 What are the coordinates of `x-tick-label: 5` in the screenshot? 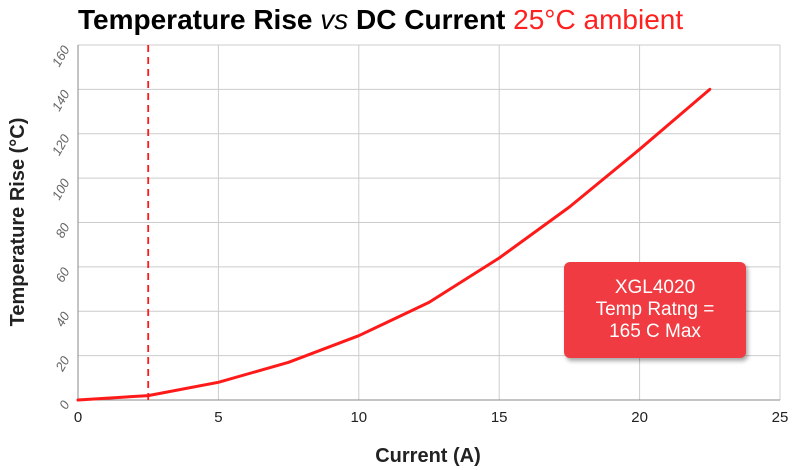 It's located at (218, 417).